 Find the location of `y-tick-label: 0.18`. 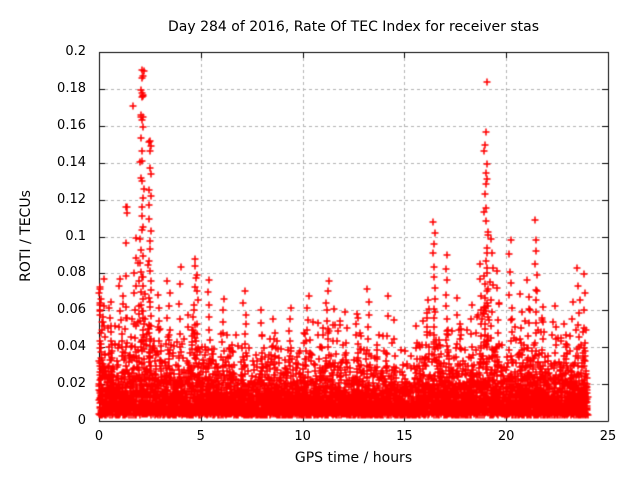

y-tick-label: 0.18 is located at coordinates (71, 88).